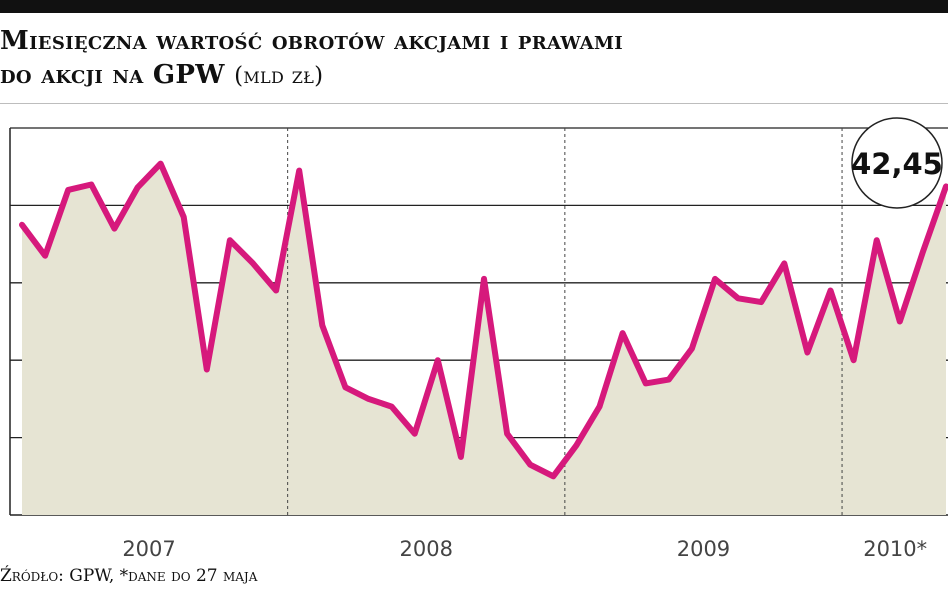  Describe the element at coordinates (474, 103) in the screenshot. I see `header-rule` at that location.